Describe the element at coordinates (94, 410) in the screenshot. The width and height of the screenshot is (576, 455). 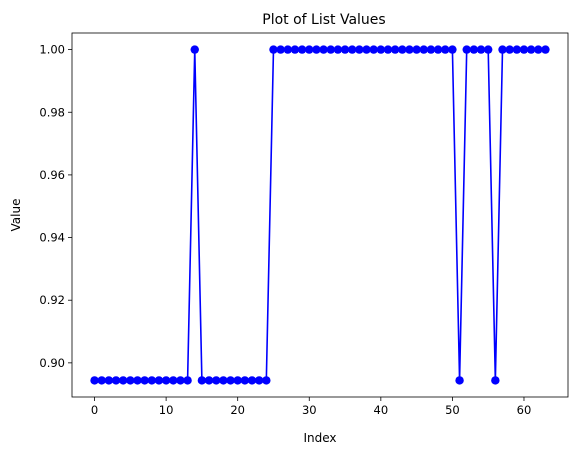
I see `x-tick-label: 0` at that location.